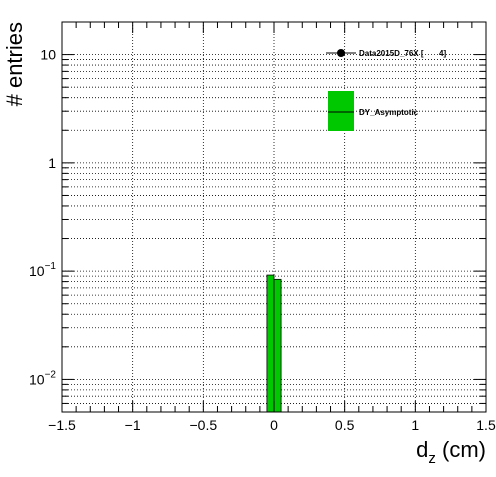 This screenshot has width=496, height=477. What do you see at coordinates (345, 425) in the screenshot?
I see `x-tick-label: 0.5` at bounding box center [345, 425].